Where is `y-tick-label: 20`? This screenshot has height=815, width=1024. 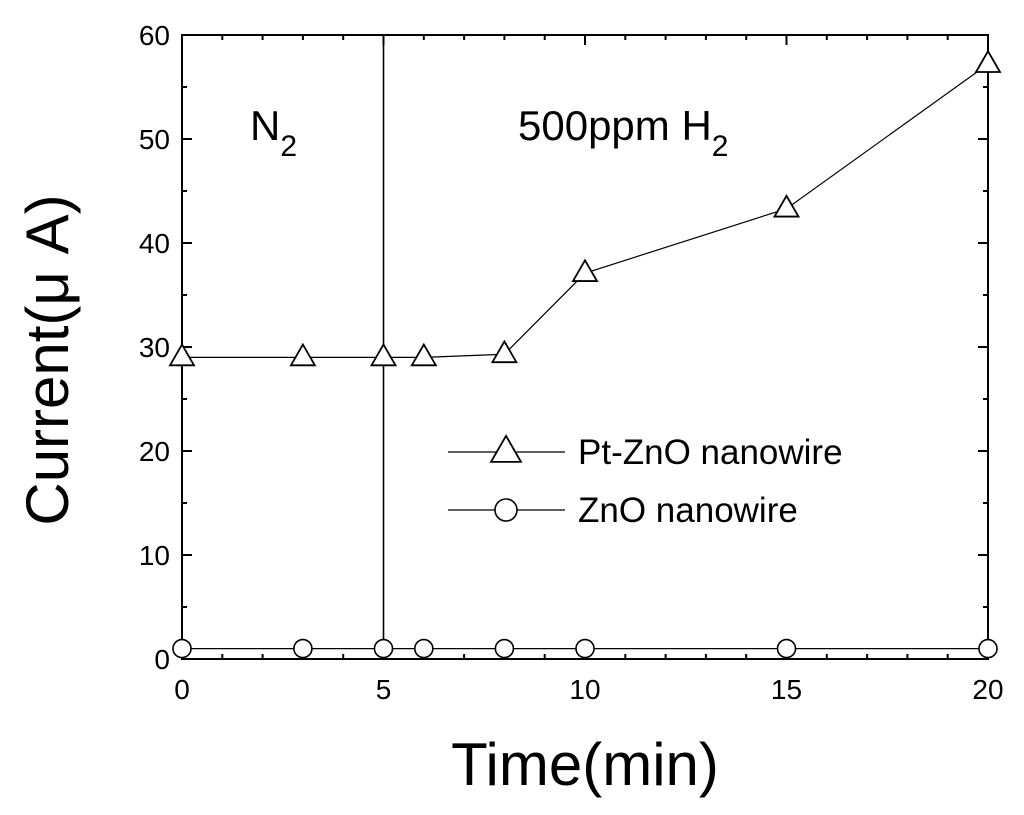 y-tick-label: 20 is located at coordinates (154, 451).